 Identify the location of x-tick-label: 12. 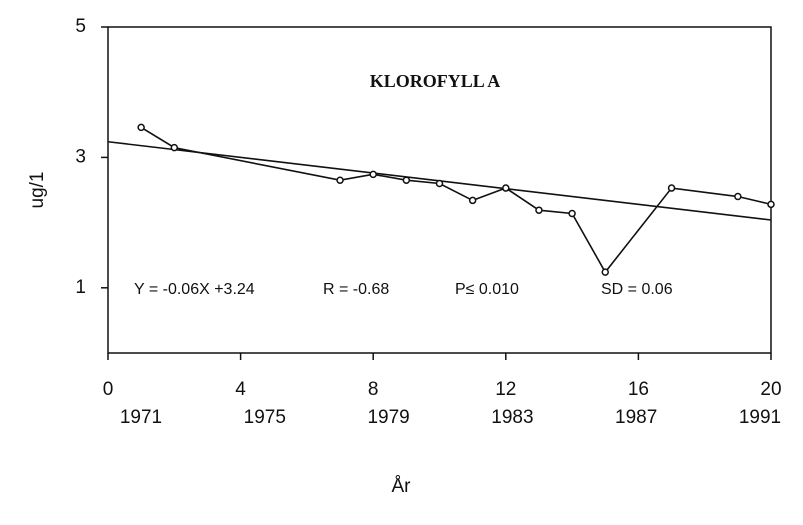
(505, 389).